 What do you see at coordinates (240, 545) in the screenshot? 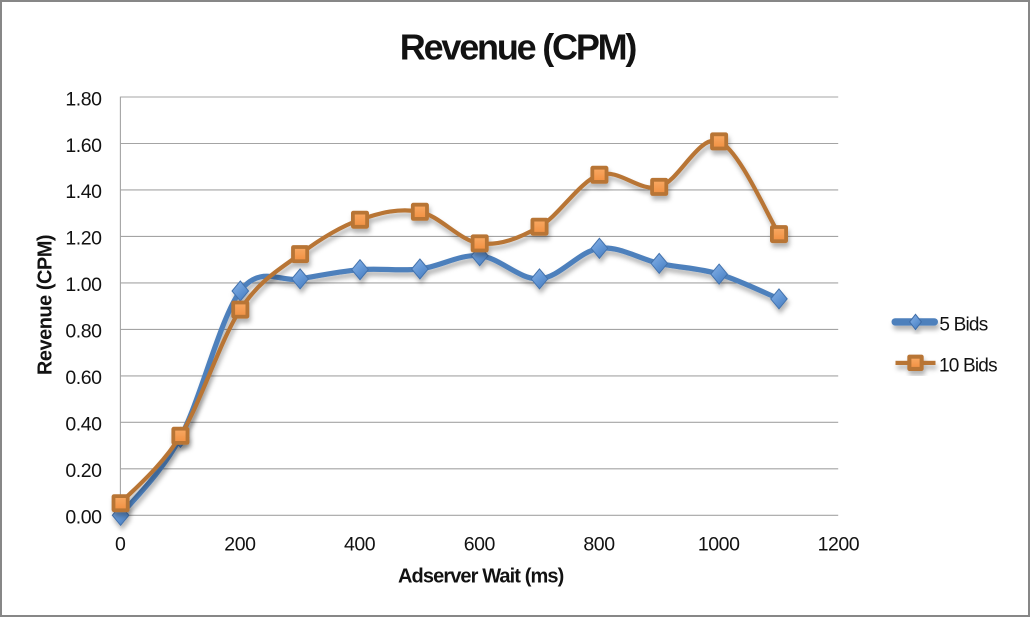
I see `svg-text: 200` at bounding box center [240, 545].